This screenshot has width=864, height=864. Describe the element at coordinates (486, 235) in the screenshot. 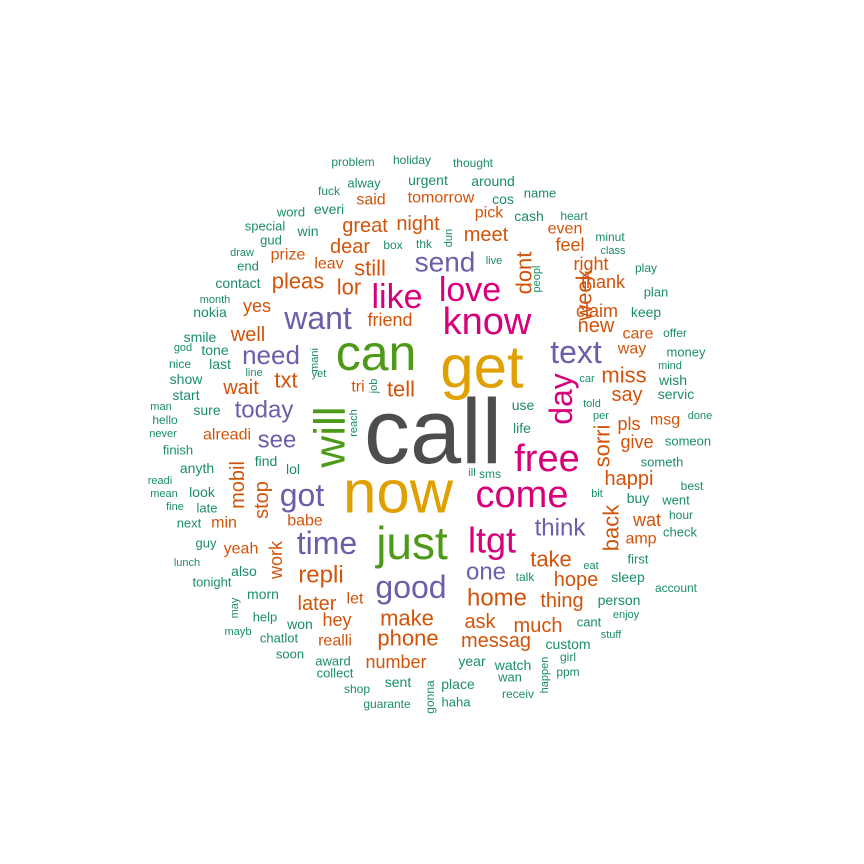

I see `word-meet: meet` at that location.